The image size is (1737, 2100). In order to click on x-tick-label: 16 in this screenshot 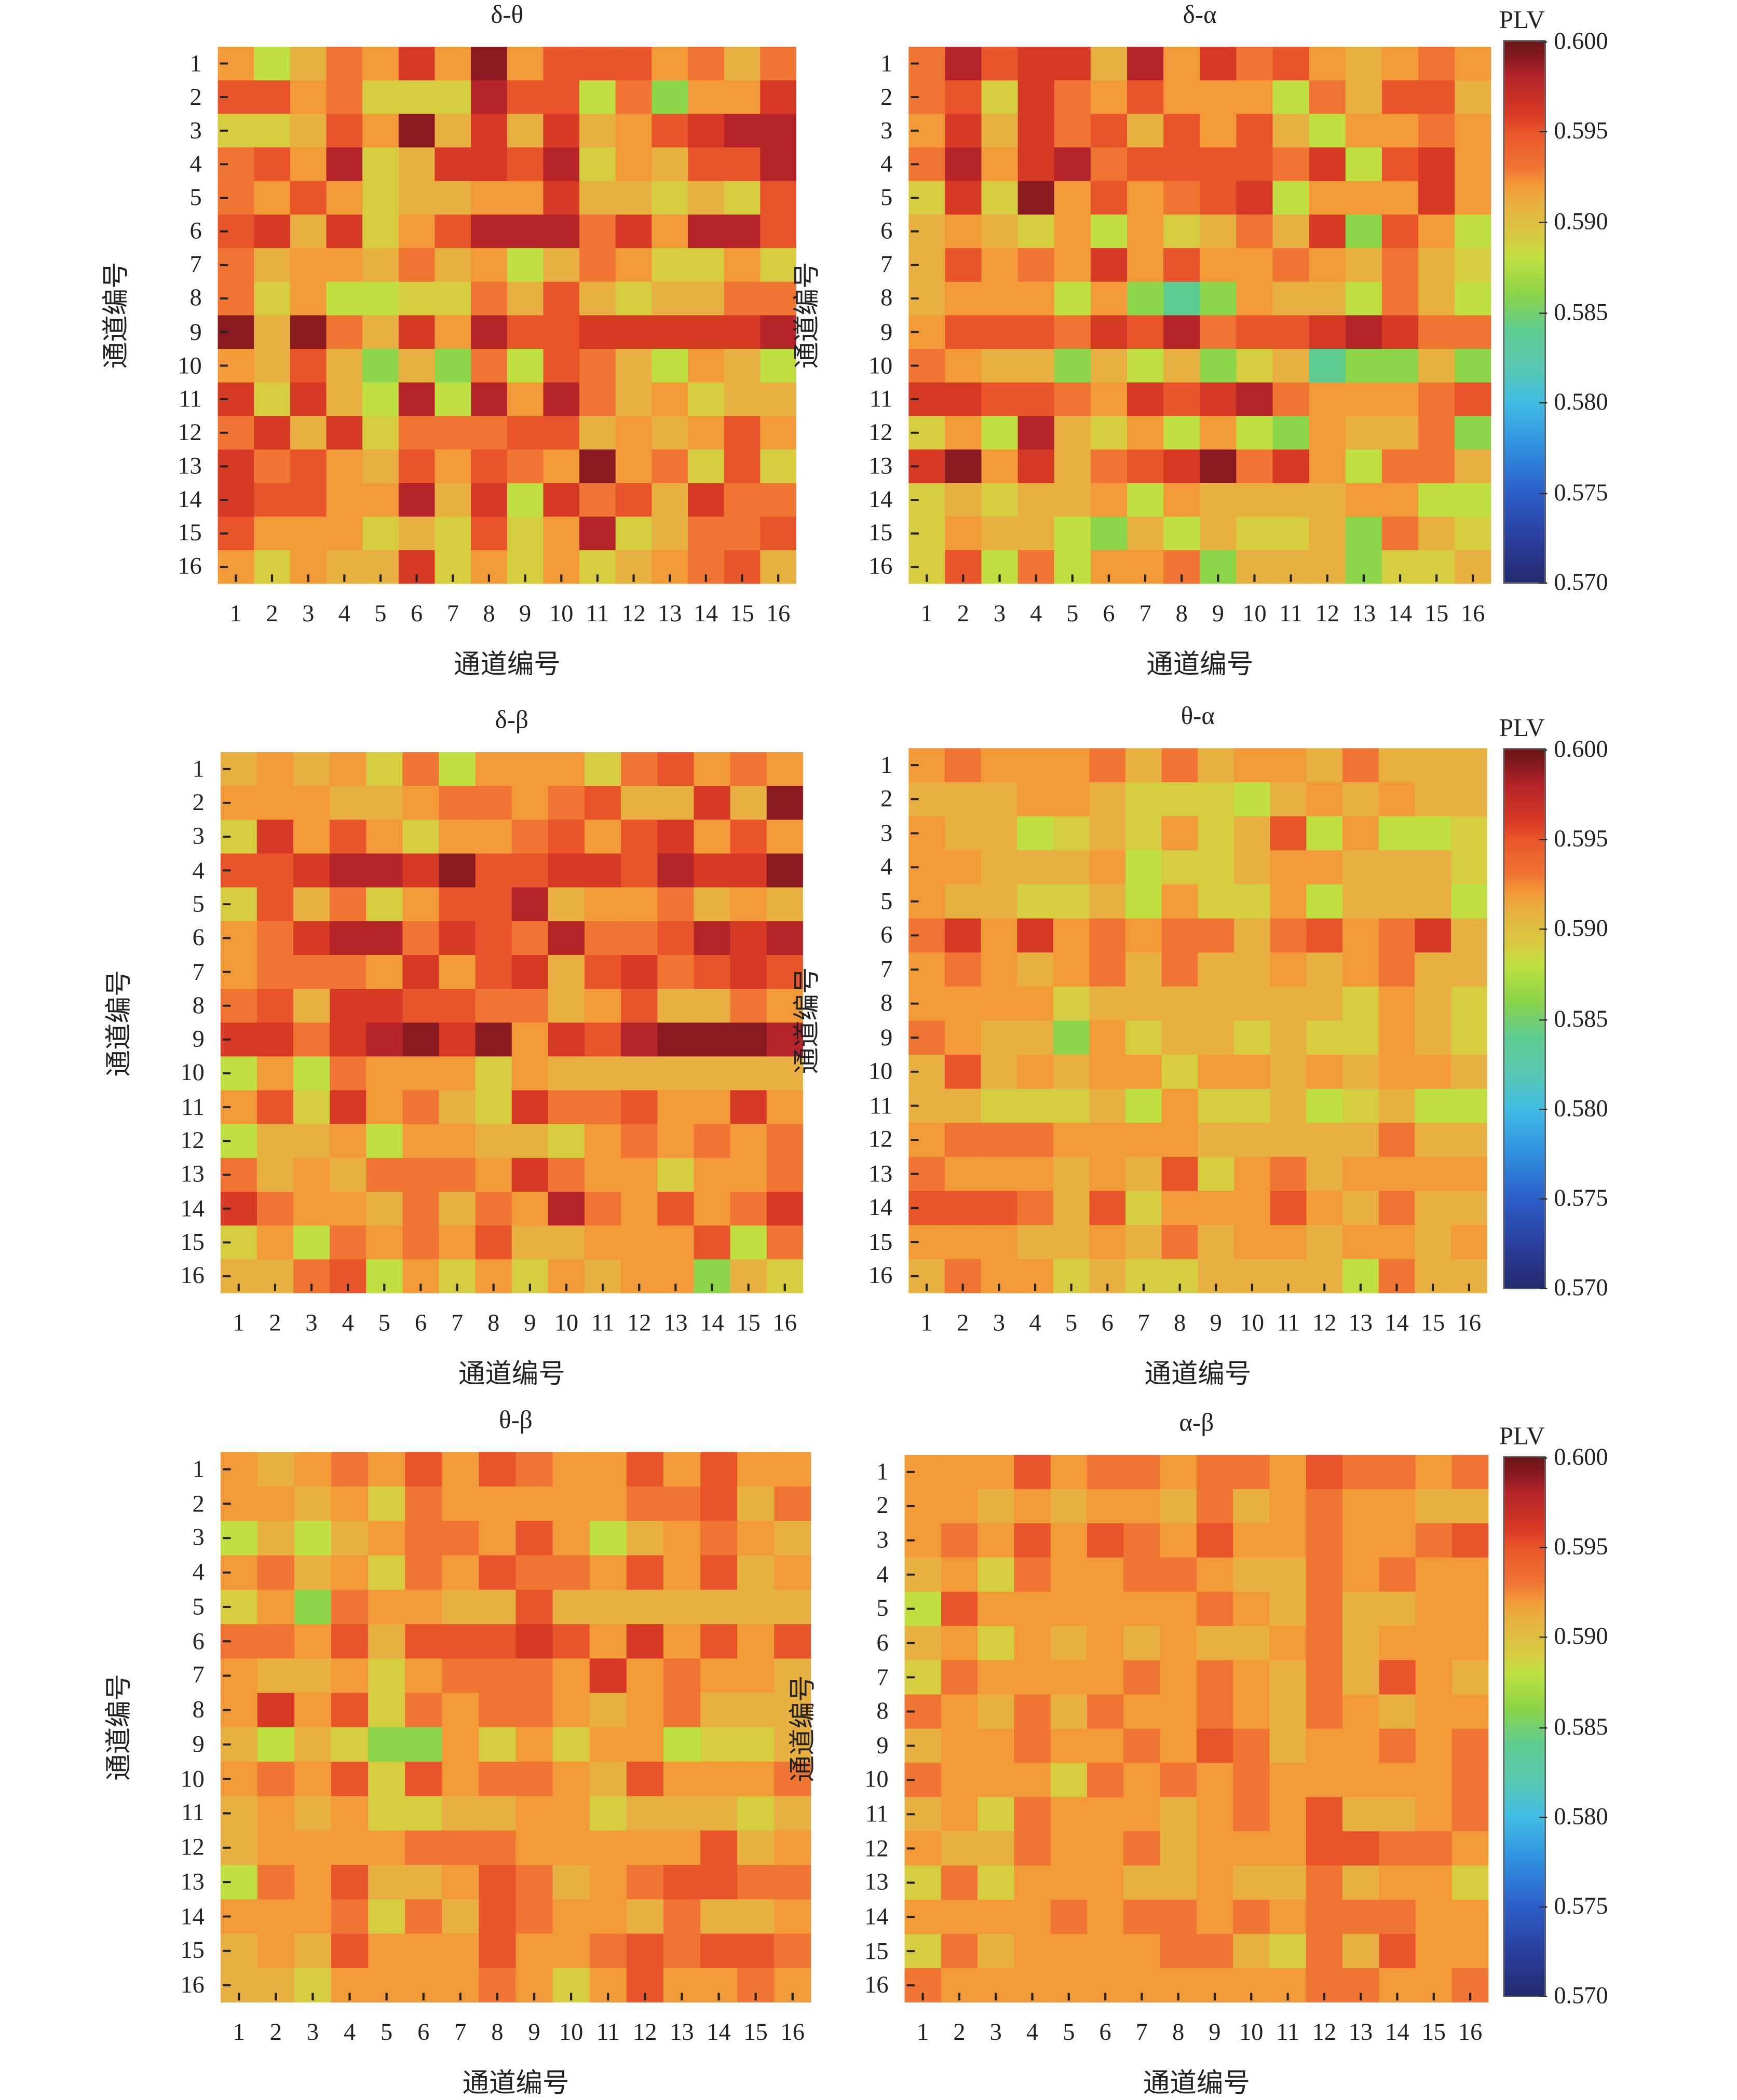, I will do `click(1473, 613)`.